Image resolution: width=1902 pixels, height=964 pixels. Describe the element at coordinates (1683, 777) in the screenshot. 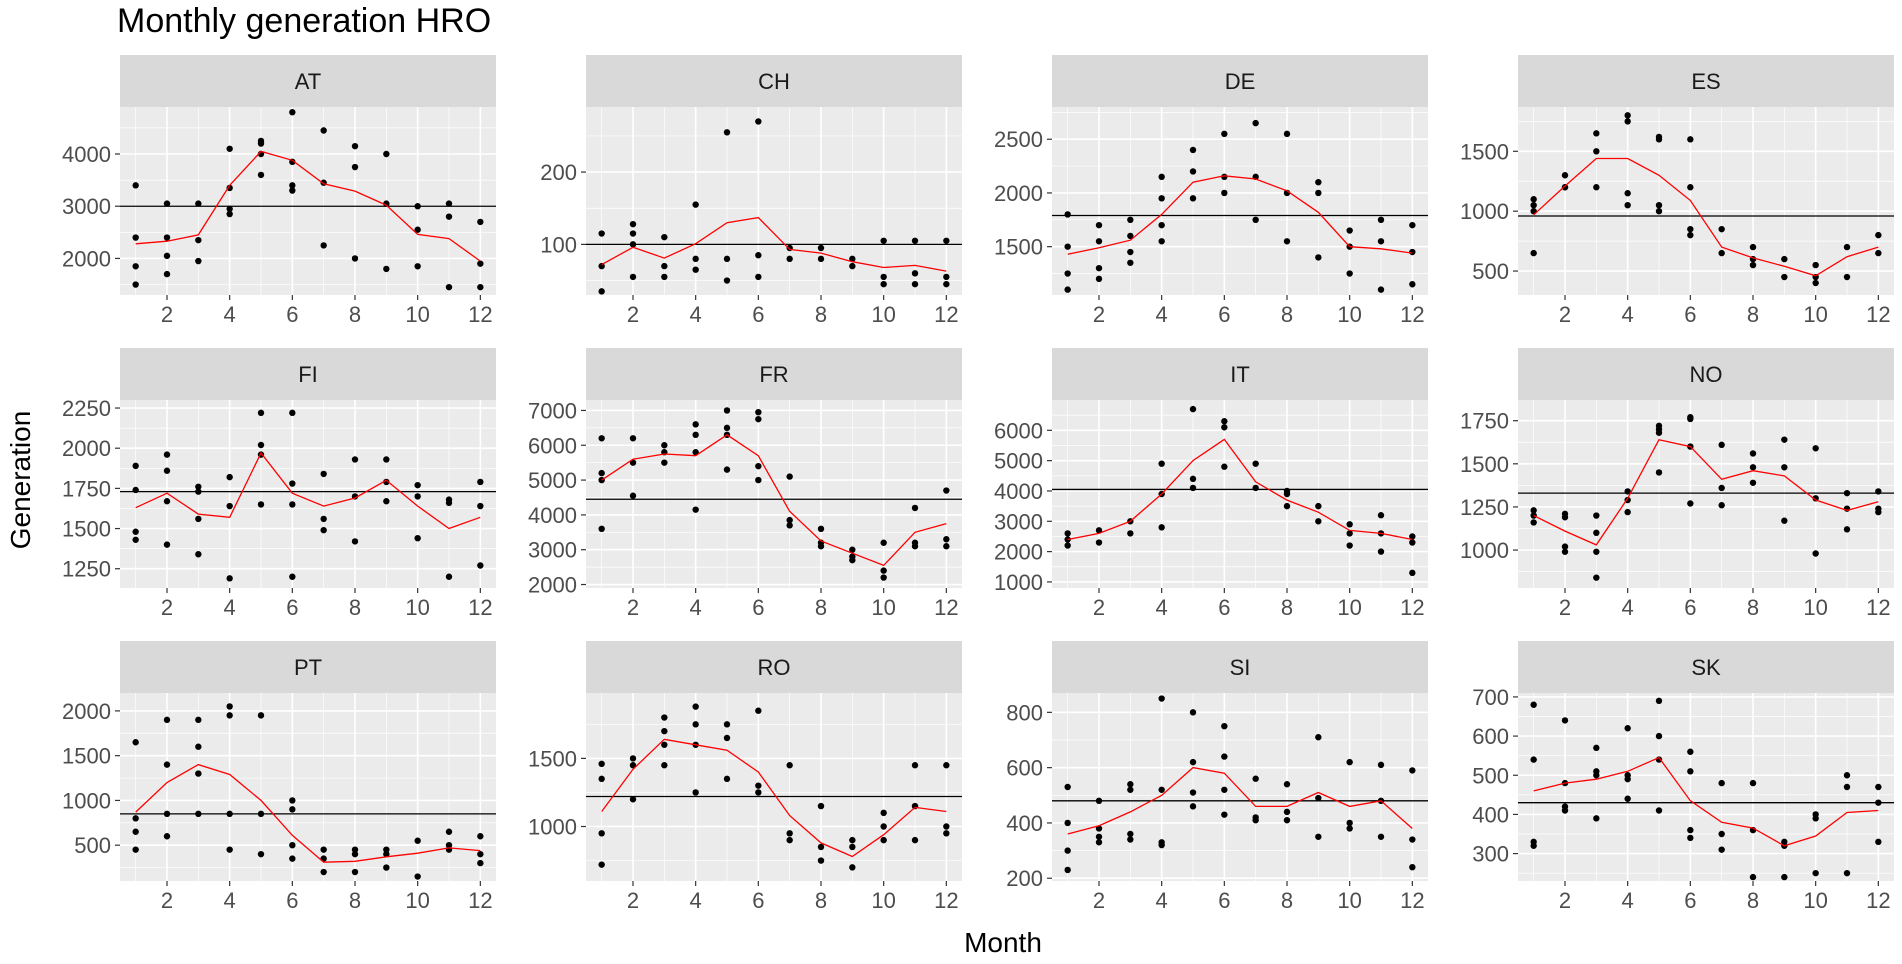

I see `panel-sk: SK 2 4 6 8 10 12 300 400 500 600 700` at that location.